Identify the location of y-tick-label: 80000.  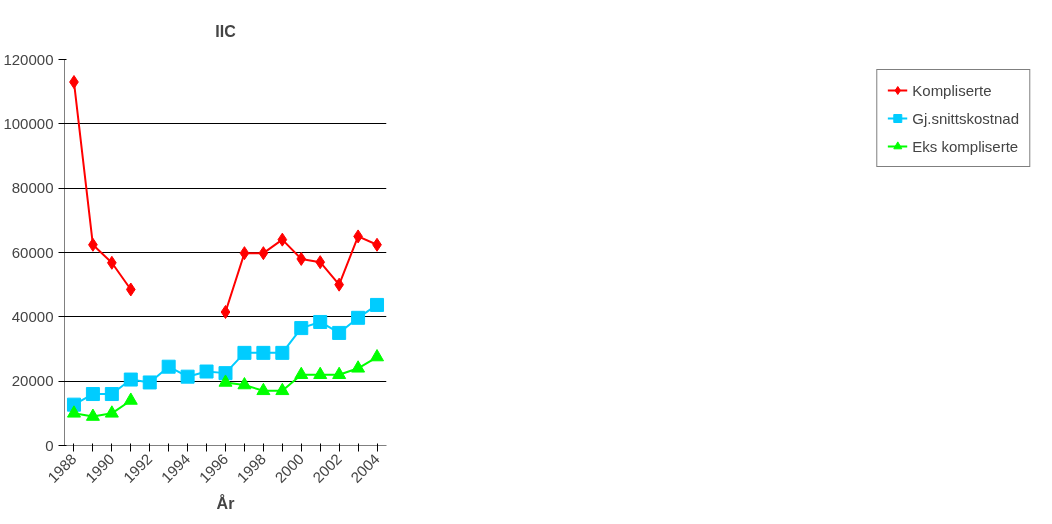
(32, 188).